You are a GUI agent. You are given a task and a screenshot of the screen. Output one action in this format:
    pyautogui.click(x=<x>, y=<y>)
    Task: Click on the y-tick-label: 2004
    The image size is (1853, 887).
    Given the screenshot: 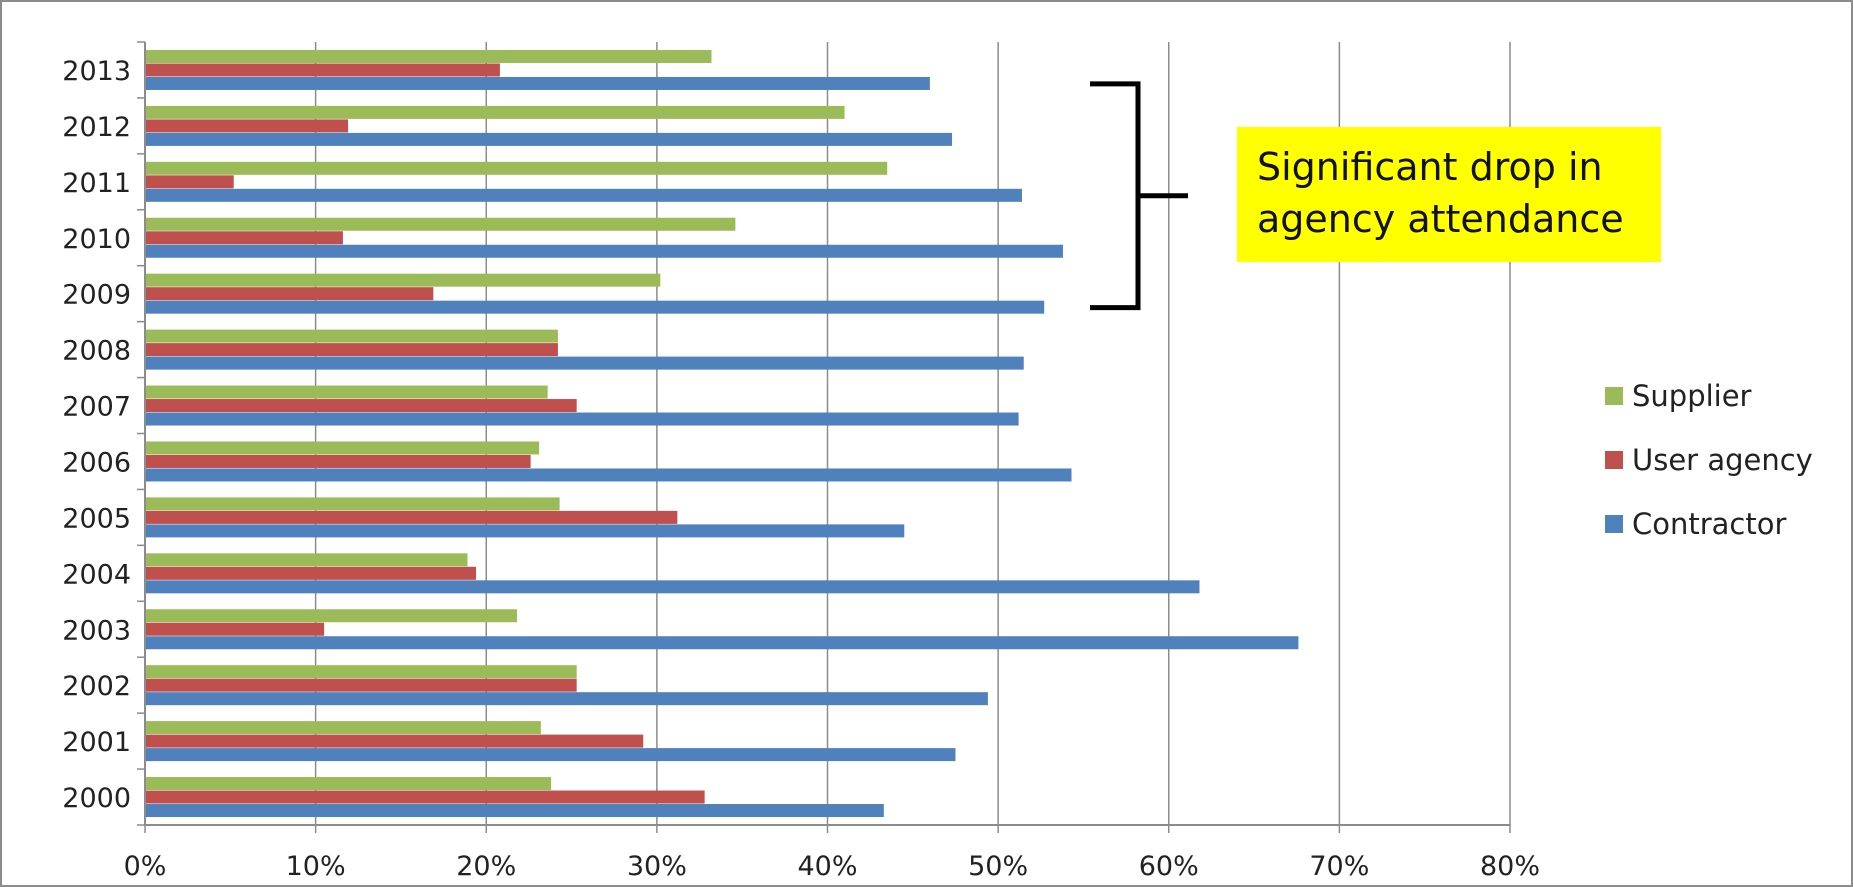 What is the action you would take?
    pyautogui.click(x=96, y=574)
    